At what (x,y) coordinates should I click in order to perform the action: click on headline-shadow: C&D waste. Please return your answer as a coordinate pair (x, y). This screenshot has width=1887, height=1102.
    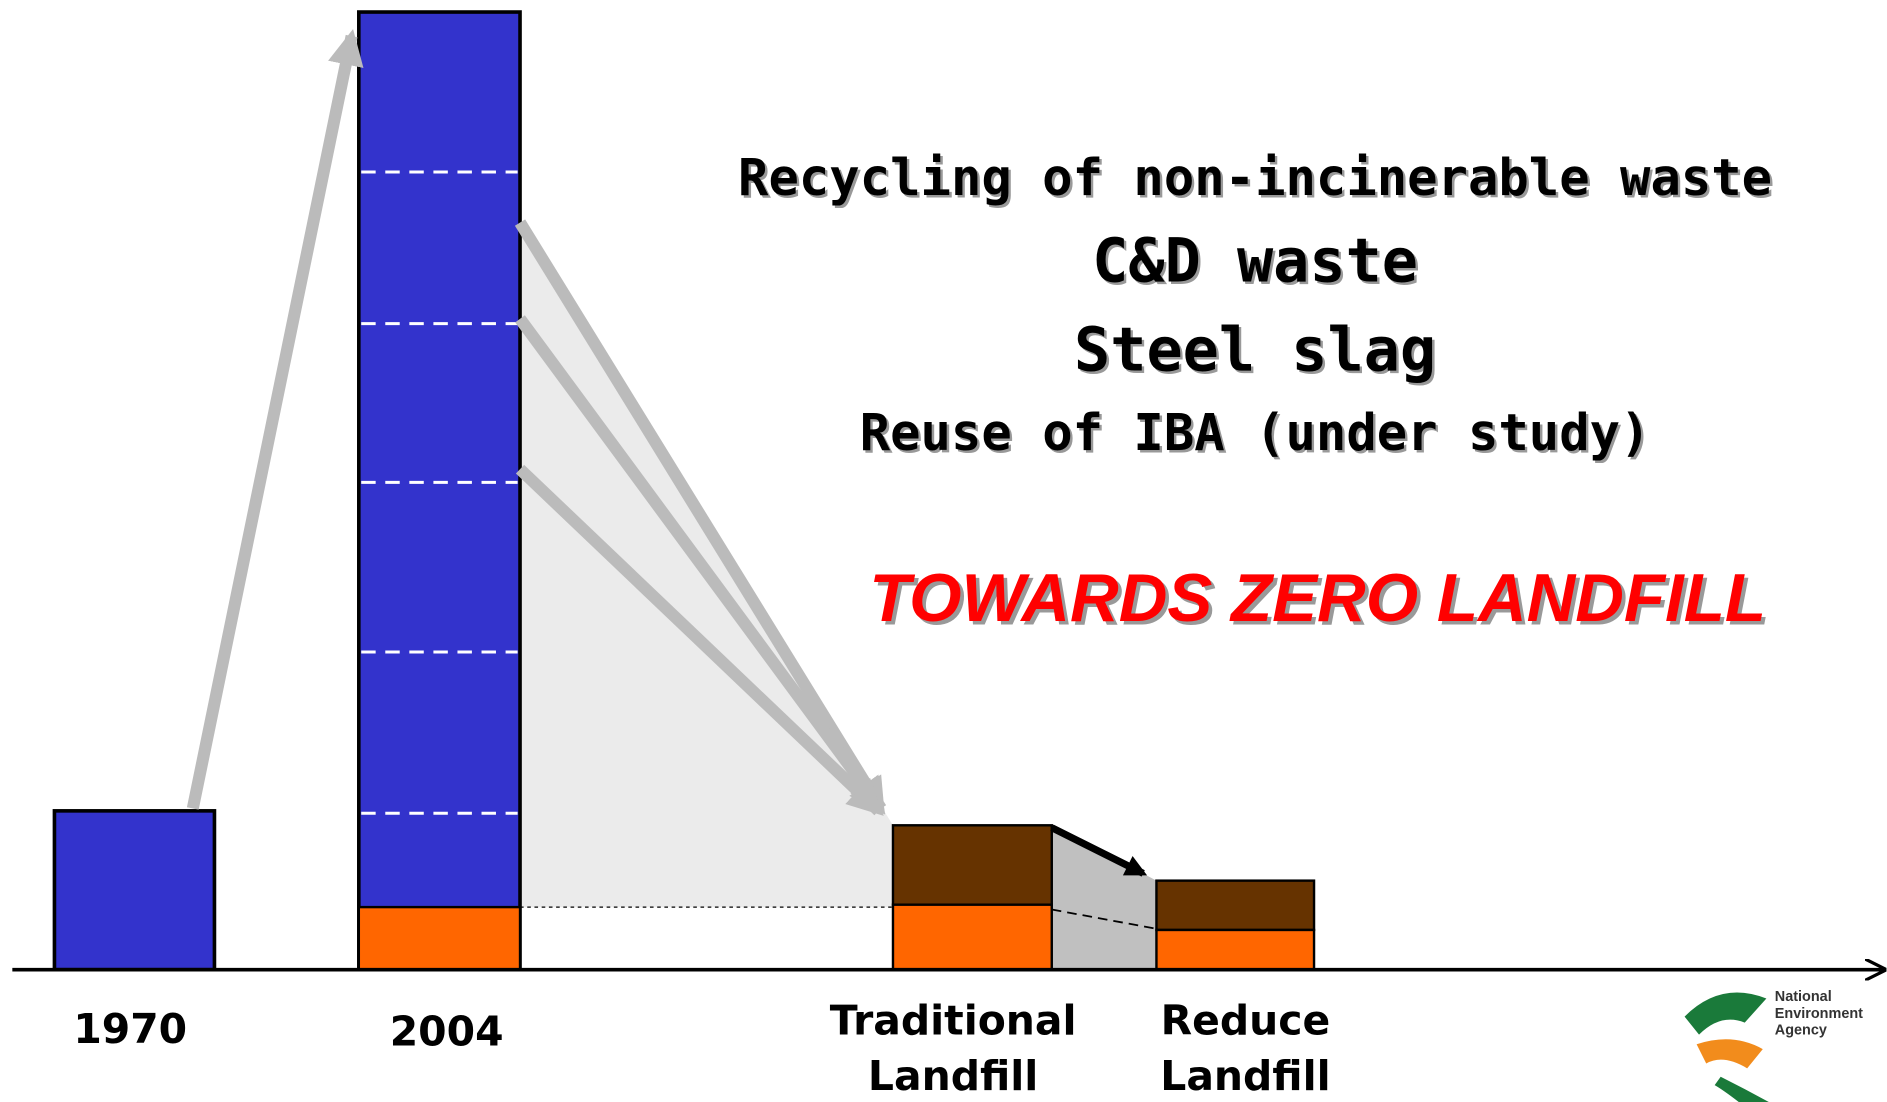
    Looking at the image, I should click on (1258, 264).